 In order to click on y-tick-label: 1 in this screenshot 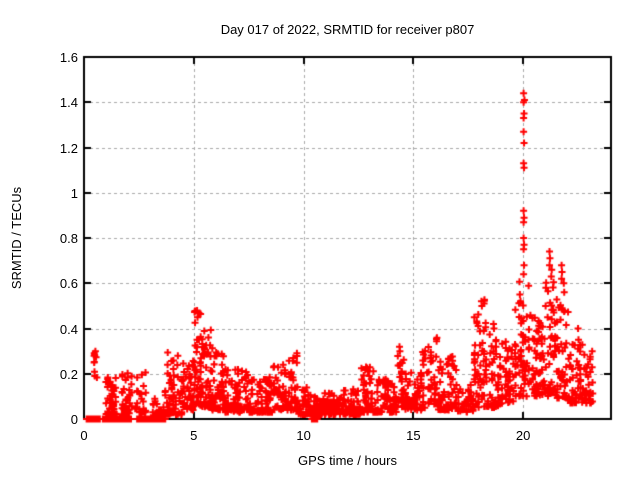, I will do `click(74, 193)`.